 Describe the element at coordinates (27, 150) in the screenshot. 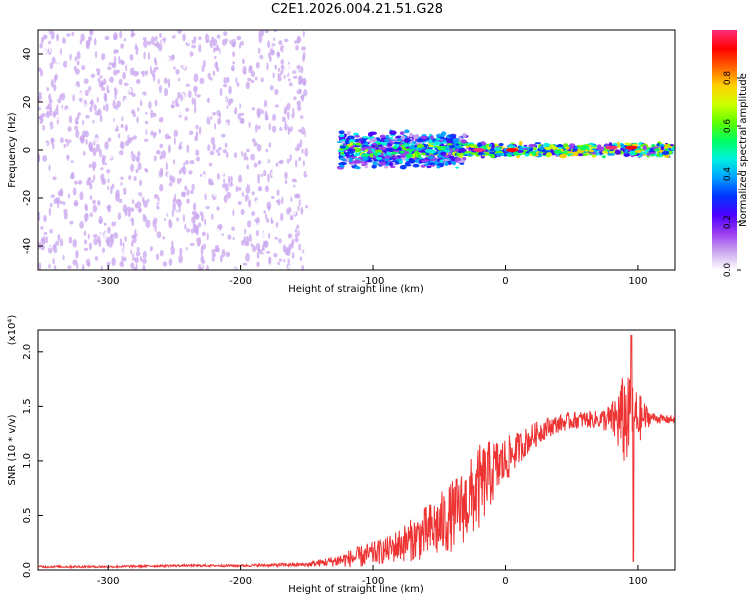

I see `y-tick-label: 0` at that location.